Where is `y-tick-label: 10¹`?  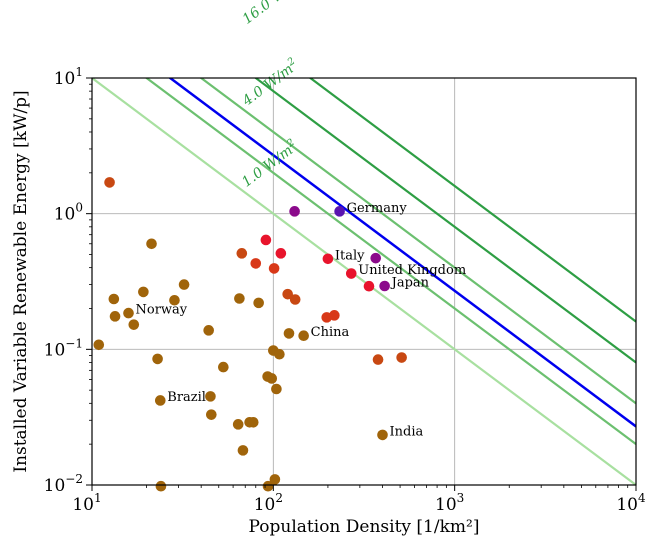
y-tick-label: 10¹ is located at coordinates (68, 77).